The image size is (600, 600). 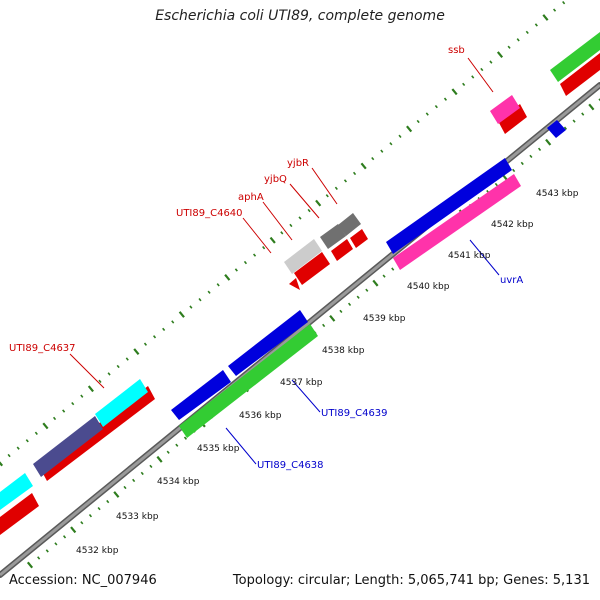 What do you see at coordinates (557, 194) in the screenshot?
I see `kbp-label: 4543 kbp` at bounding box center [557, 194].